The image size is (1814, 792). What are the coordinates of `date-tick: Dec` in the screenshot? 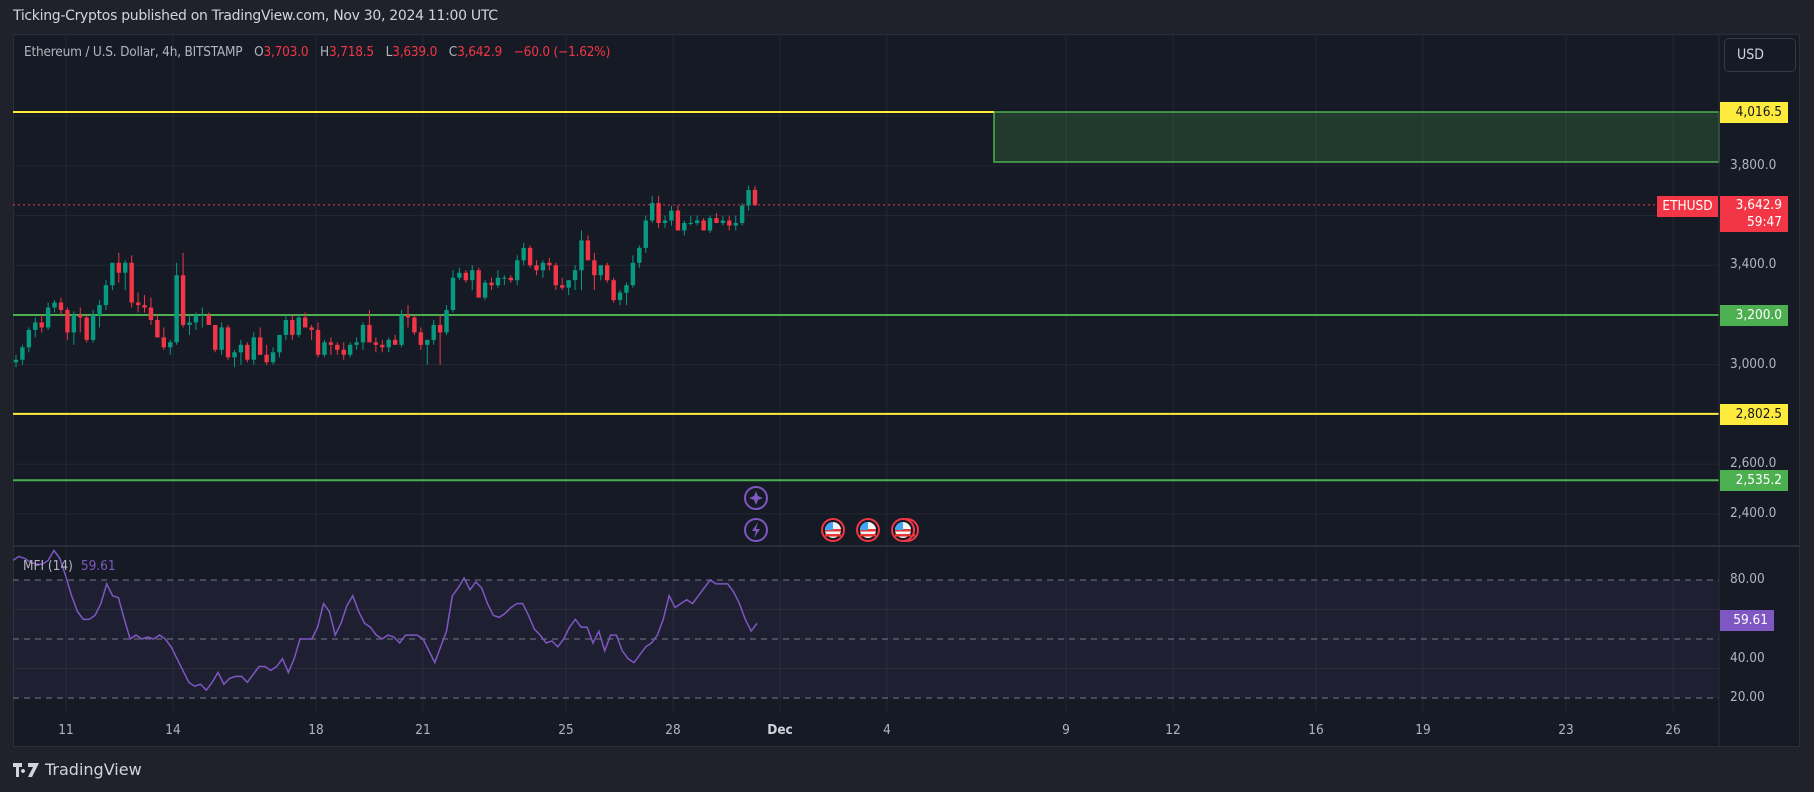 It's located at (780, 730).